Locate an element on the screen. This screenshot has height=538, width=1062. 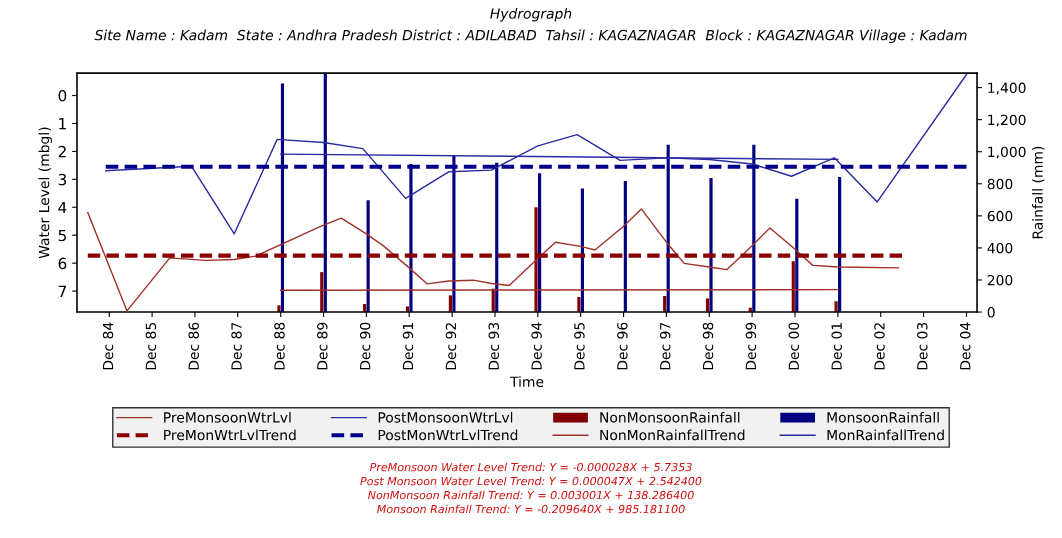
text: NonMonsoon Rainfall Trend: Y = 0.003001X + 138.286400 is located at coordinates (530, 495).